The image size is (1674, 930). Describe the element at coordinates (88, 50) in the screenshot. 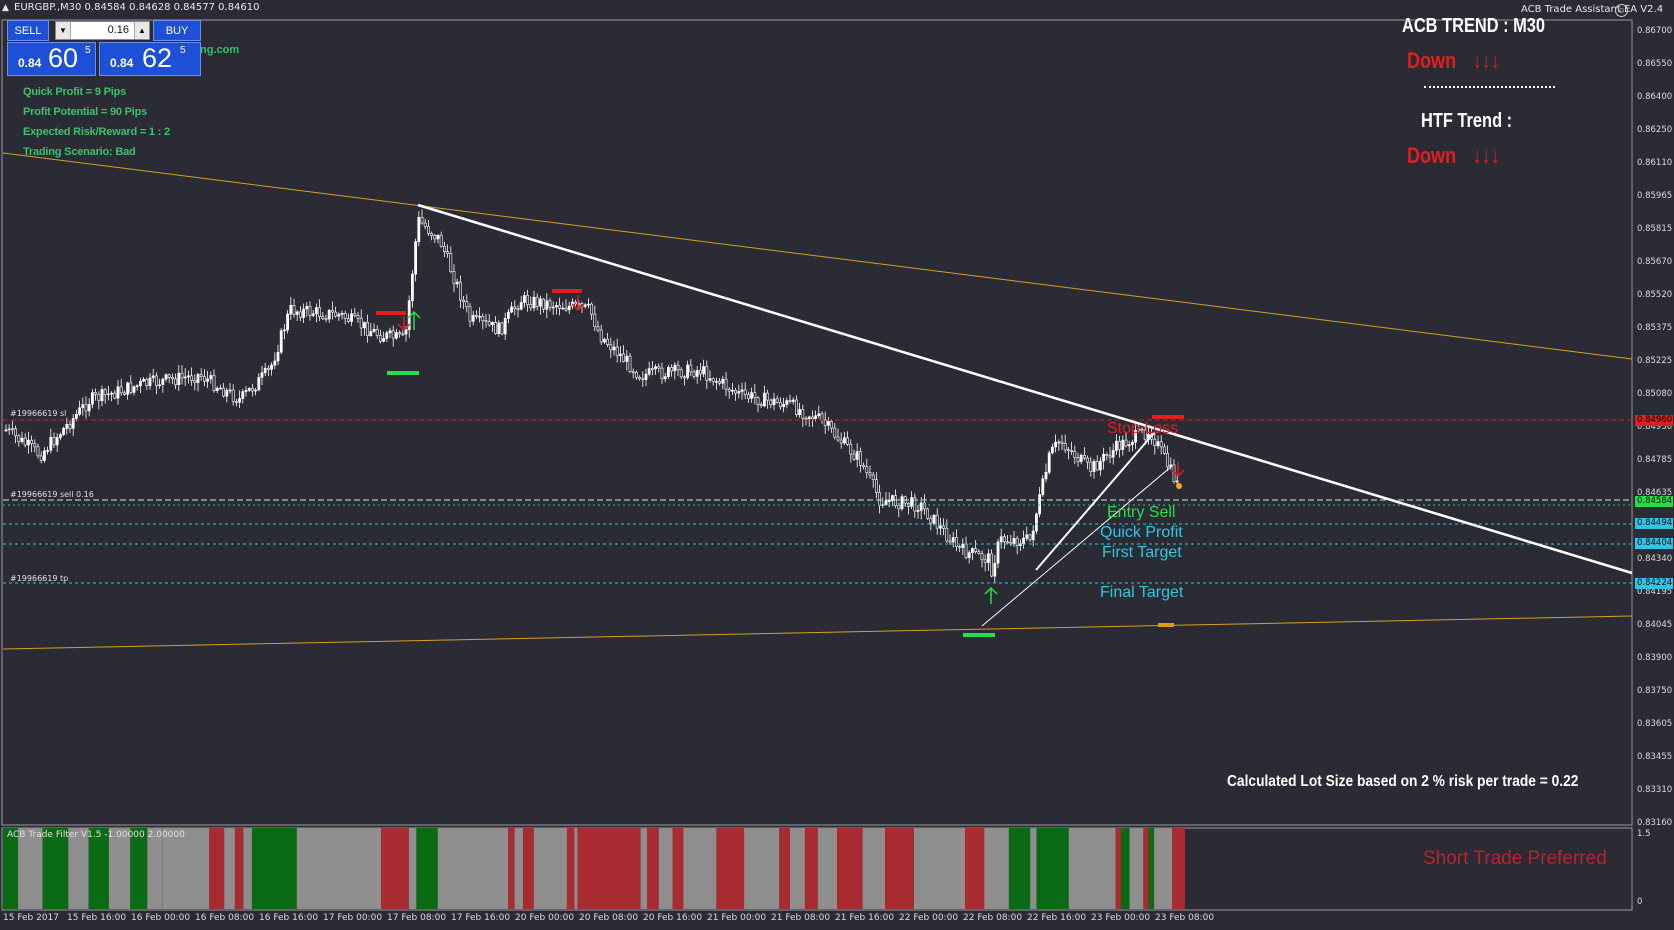

I see `bid-price-fraction: 5` at that location.